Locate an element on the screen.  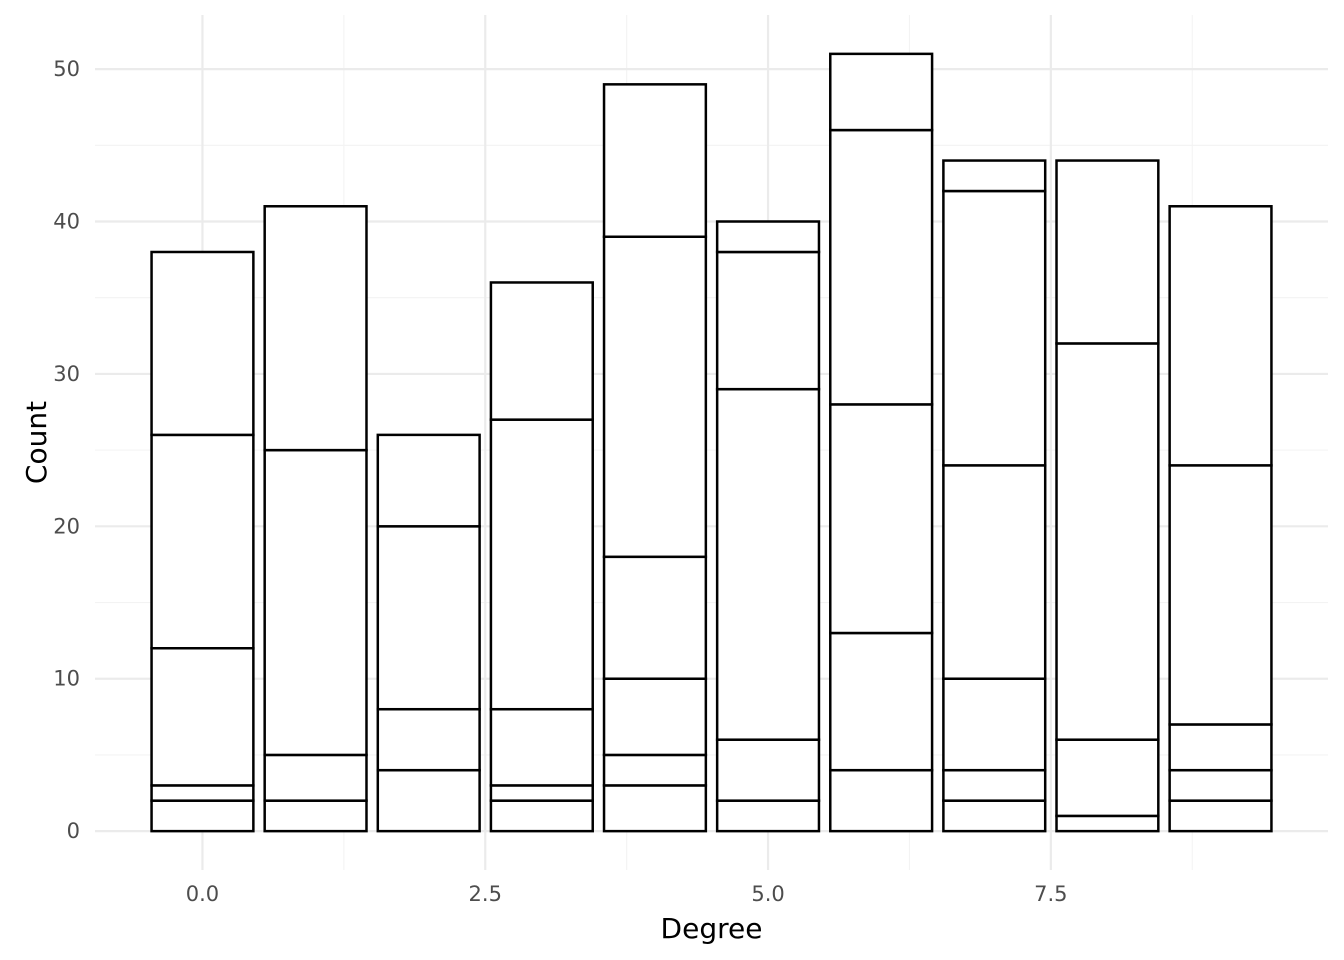
y-tick-label: 50 is located at coordinates (66, 69).